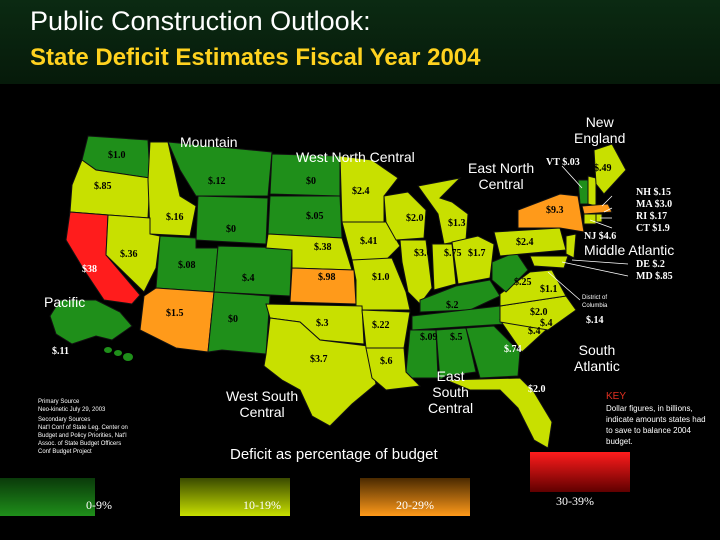 Image resolution: width=720 pixels, height=540 pixels. I want to click on value-louisiana: $.6, so click(386, 361).